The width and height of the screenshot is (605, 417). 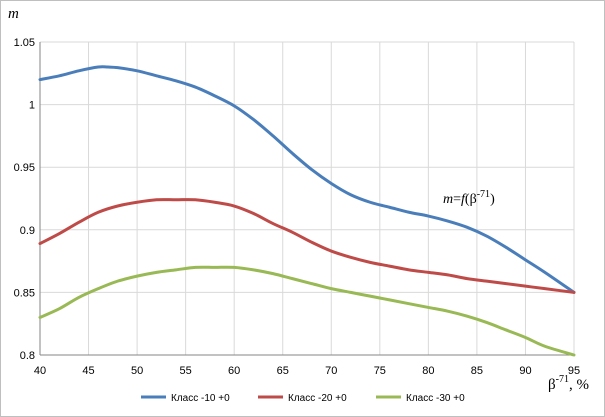 What do you see at coordinates (40, 371) in the screenshot?
I see `x-tick-label: 40` at bounding box center [40, 371].